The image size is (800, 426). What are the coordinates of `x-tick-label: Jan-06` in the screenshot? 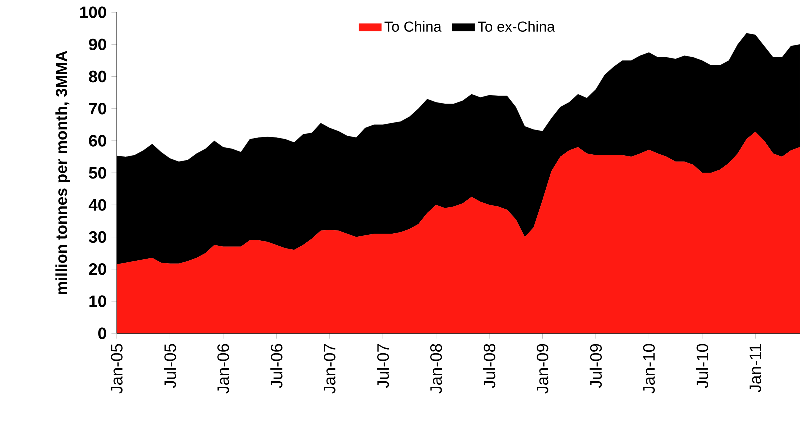 It's located at (224, 369).